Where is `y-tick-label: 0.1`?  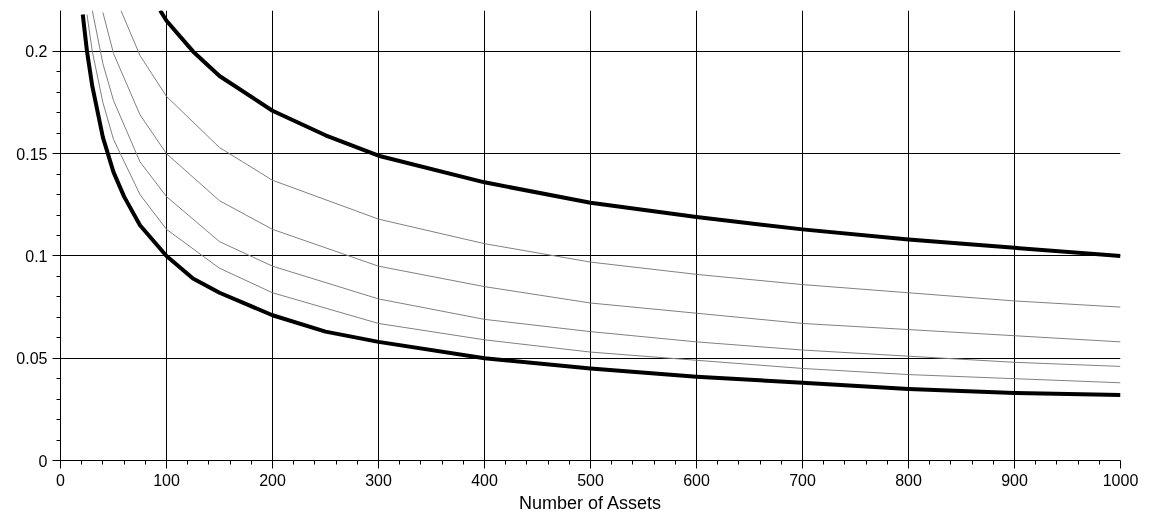 y-tick-label: 0.1 is located at coordinates (36, 256).